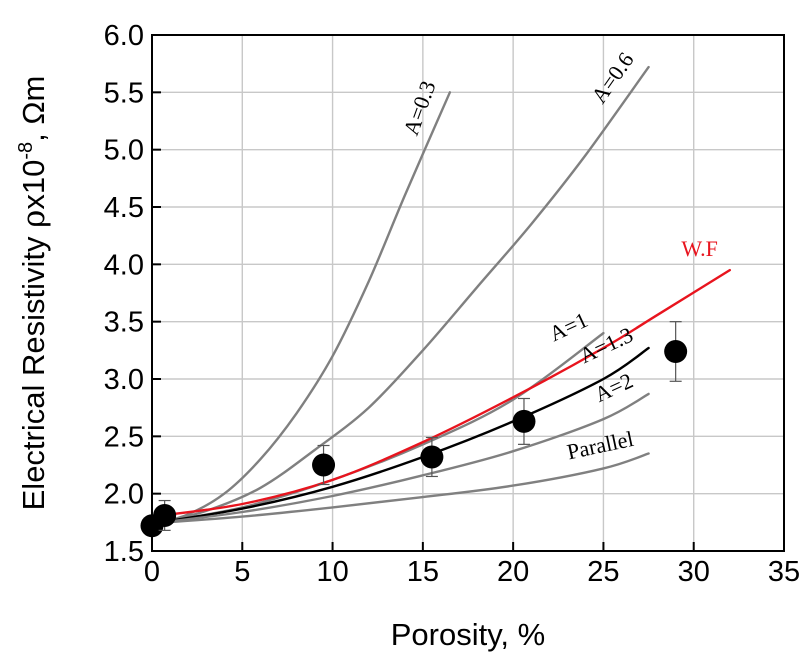 This screenshot has height=657, width=811. I want to click on y-tick-label: 2.0, so click(124, 495).